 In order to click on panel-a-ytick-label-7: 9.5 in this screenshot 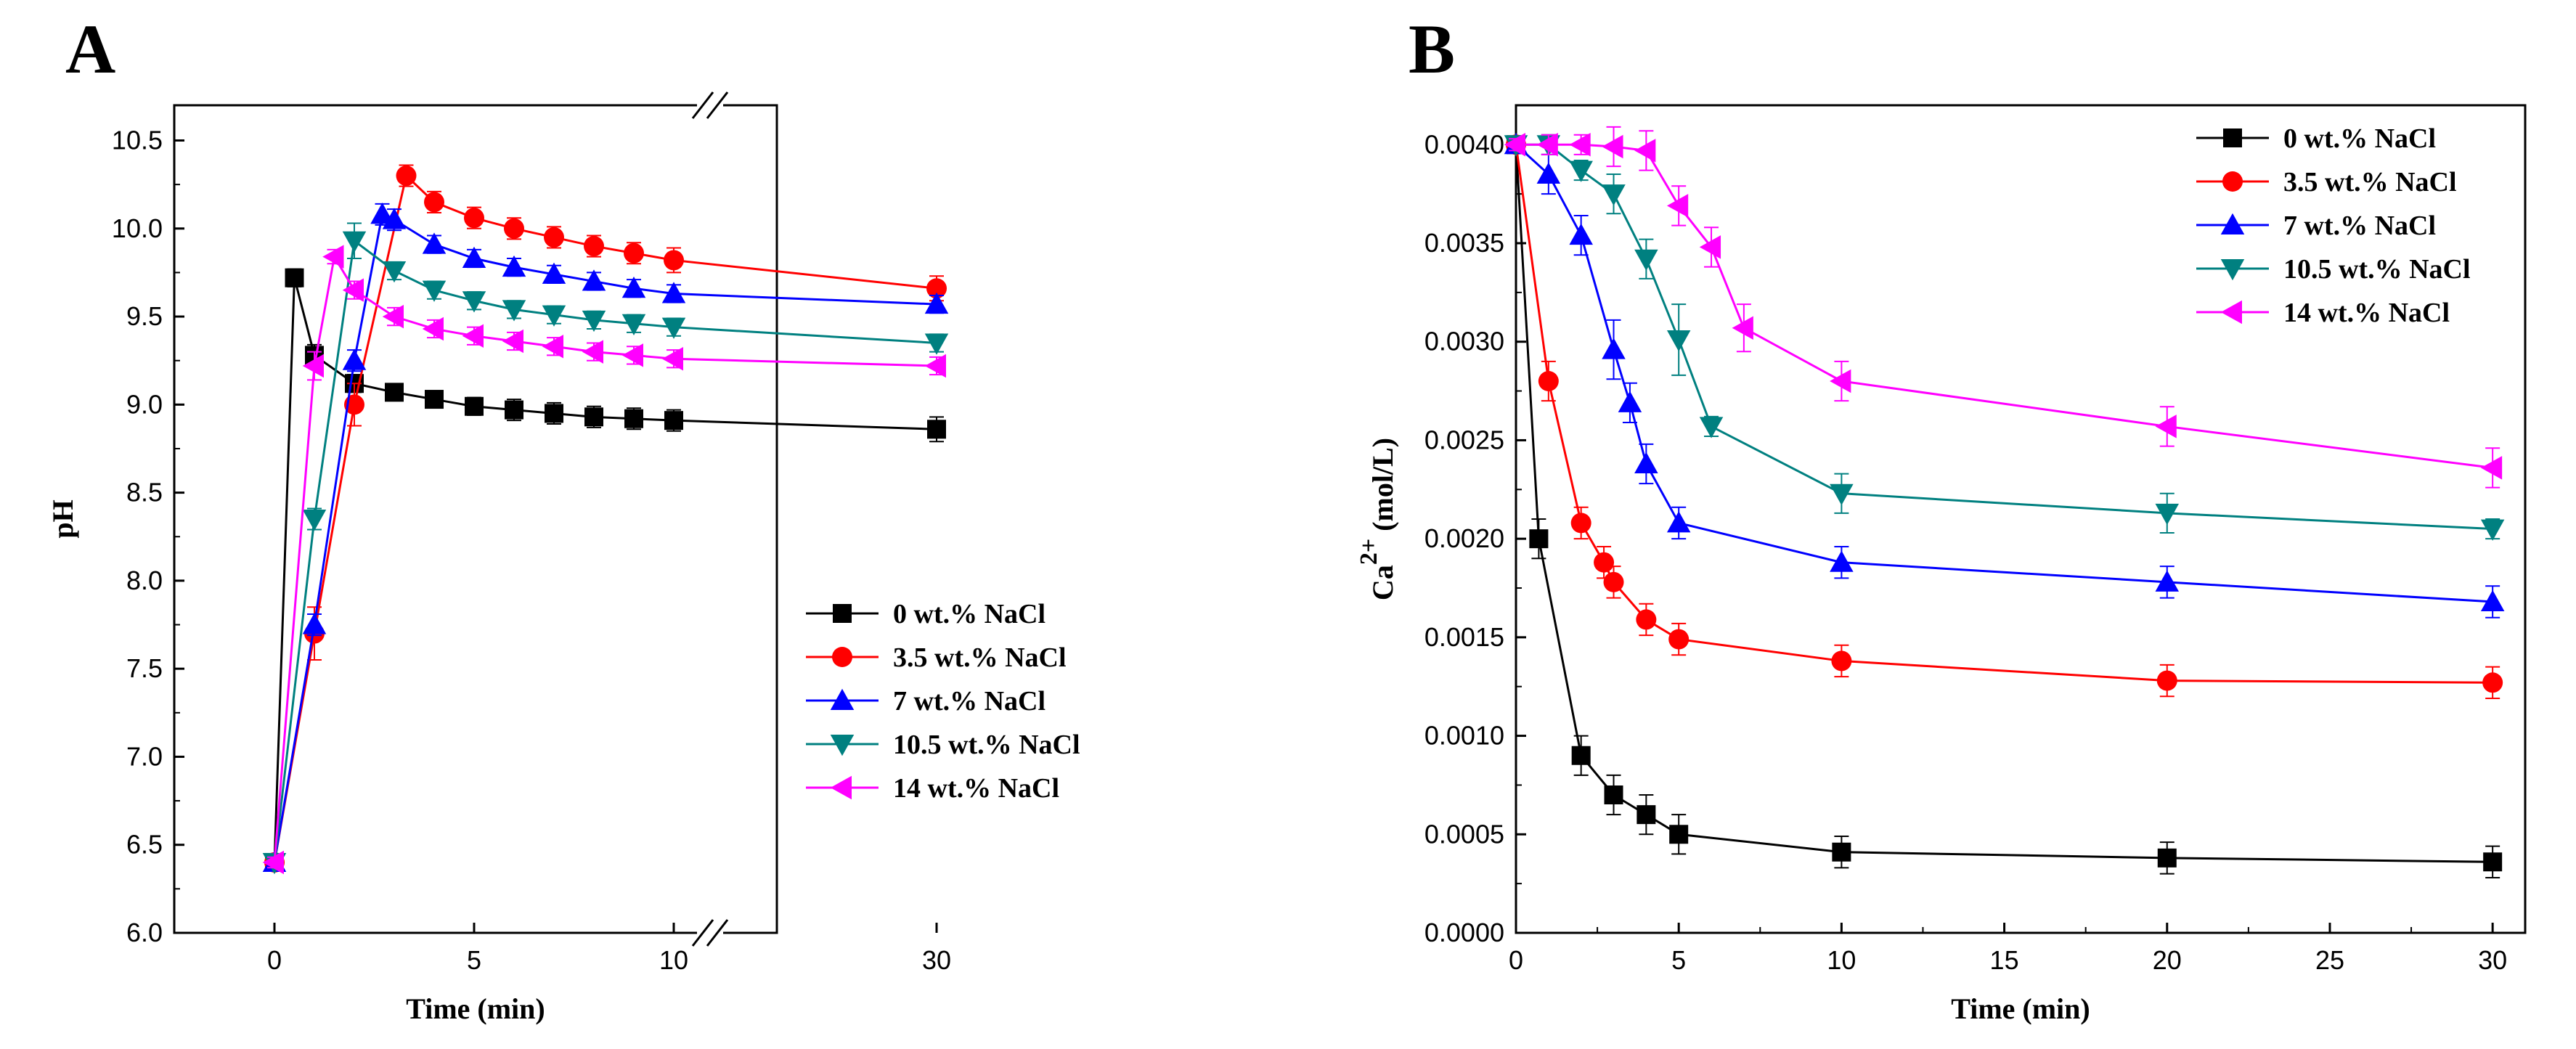, I will do `click(144, 316)`.